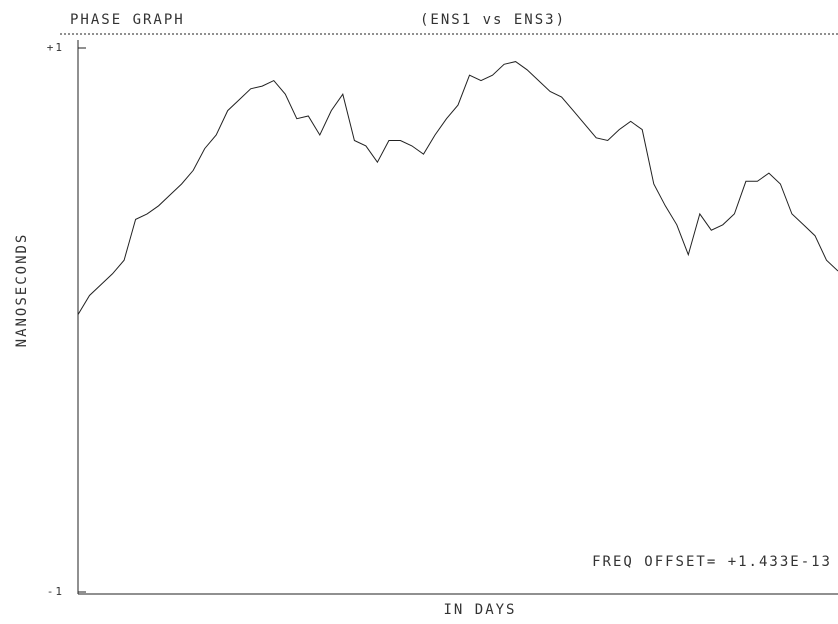 This screenshot has height=624, width=838. What do you see at coordinates (712, 562) in the screenshot?
I see `annotation: FREQ OFFSET= +1.433E-13` at bounding box center [712, 562].